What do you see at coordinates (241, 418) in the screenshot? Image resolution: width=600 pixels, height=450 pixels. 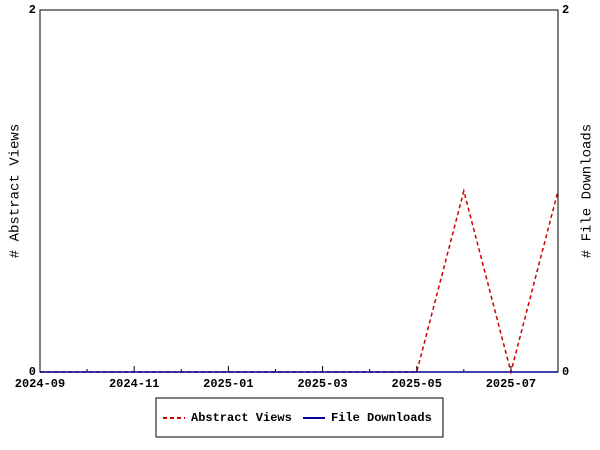 I see `legend-label: Abstract Views` at bounding box center [241, 418].